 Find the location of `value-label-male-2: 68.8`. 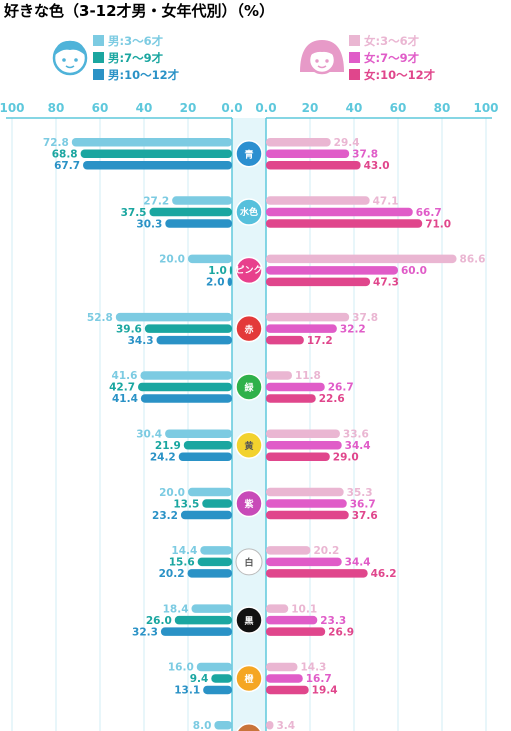

value-label-male-2: 68.8 is located at coordinates (65, 155).